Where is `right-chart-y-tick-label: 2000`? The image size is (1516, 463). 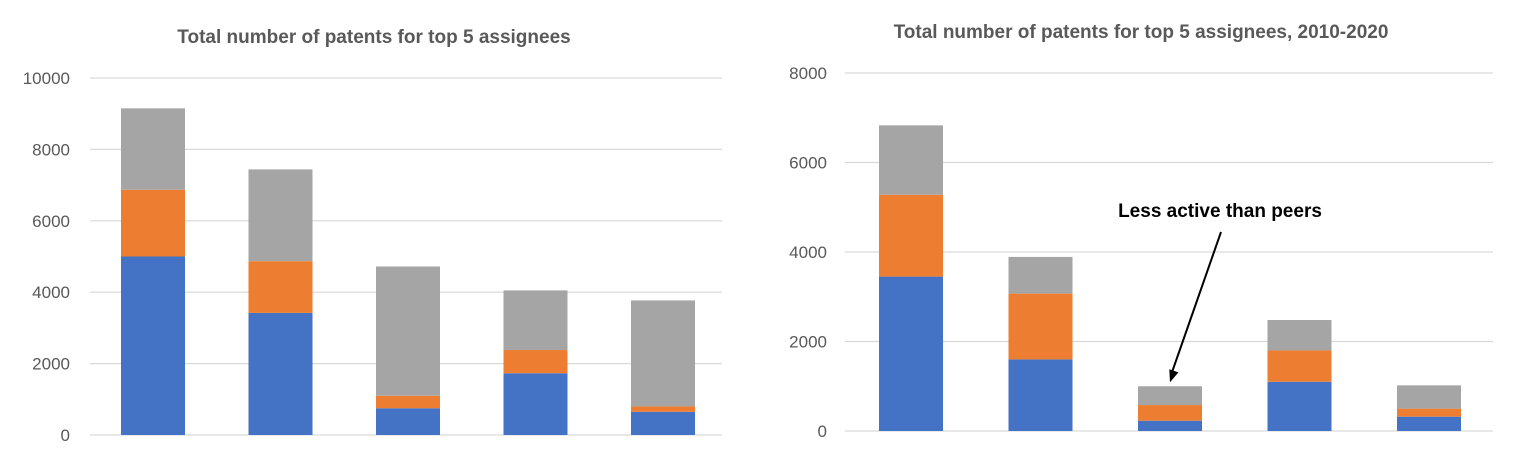
right-chart-y-tick-label: 2000 is located at coordinates (808, 342).